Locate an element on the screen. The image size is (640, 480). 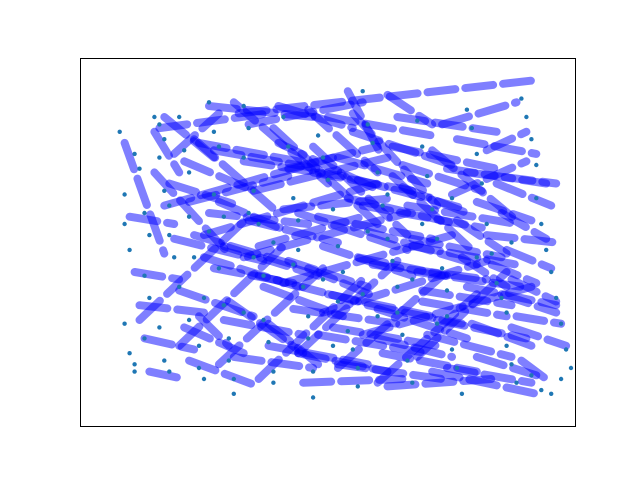
dashed-segment is located at coordinates (352, 381).